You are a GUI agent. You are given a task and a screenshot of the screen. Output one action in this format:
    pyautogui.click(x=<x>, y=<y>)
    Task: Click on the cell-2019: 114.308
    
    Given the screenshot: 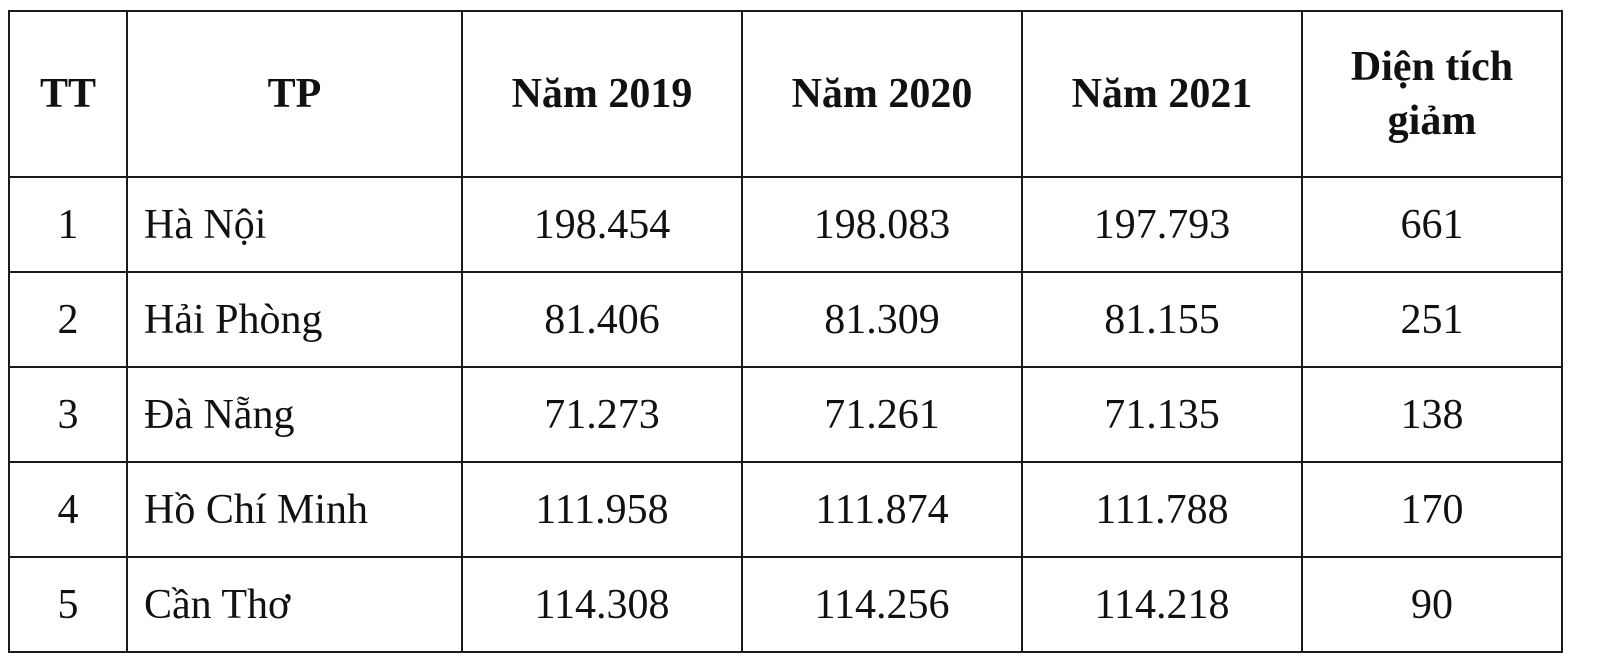 What is the action you would take?
    pyautogui.click(x=602, y=604)
    